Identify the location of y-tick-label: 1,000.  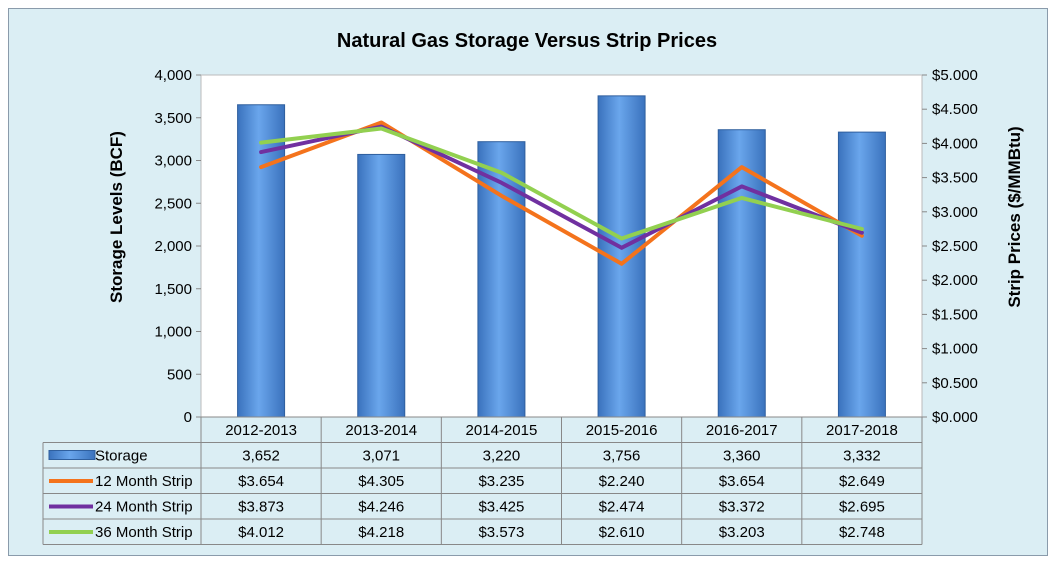
(173, 332).